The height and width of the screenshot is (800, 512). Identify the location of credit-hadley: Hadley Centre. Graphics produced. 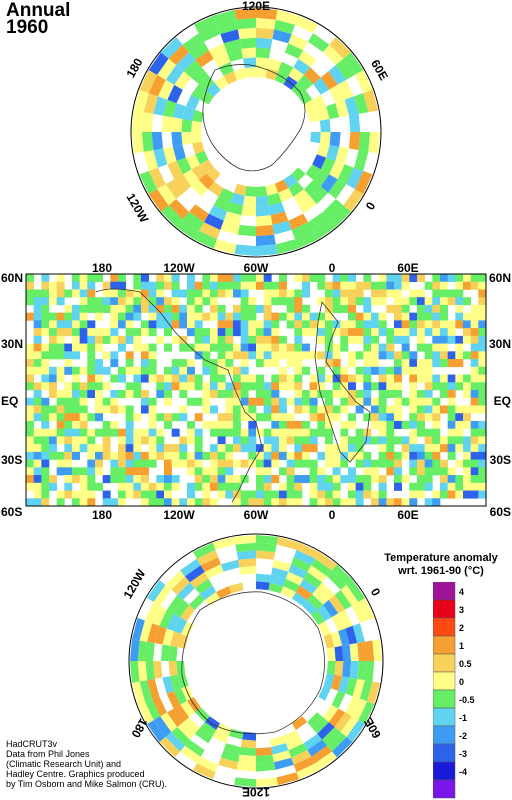
(75, 774).